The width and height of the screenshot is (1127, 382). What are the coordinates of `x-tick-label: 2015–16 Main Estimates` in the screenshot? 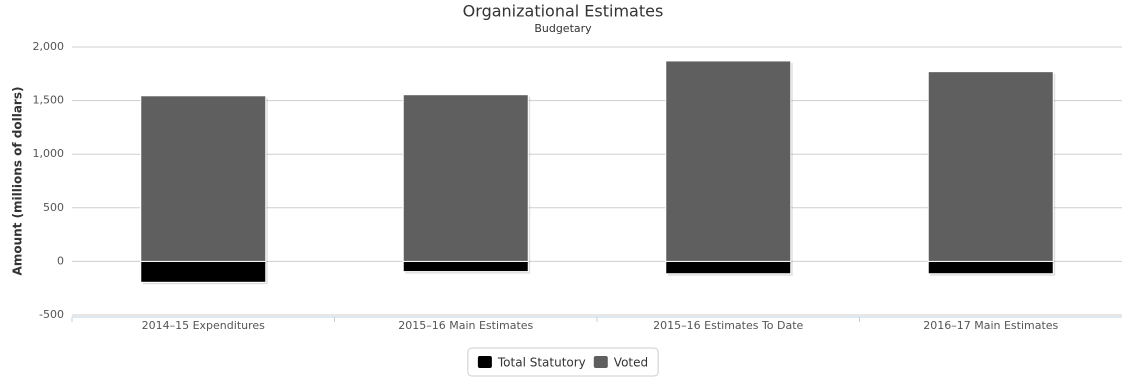 It's located at (465, 325).